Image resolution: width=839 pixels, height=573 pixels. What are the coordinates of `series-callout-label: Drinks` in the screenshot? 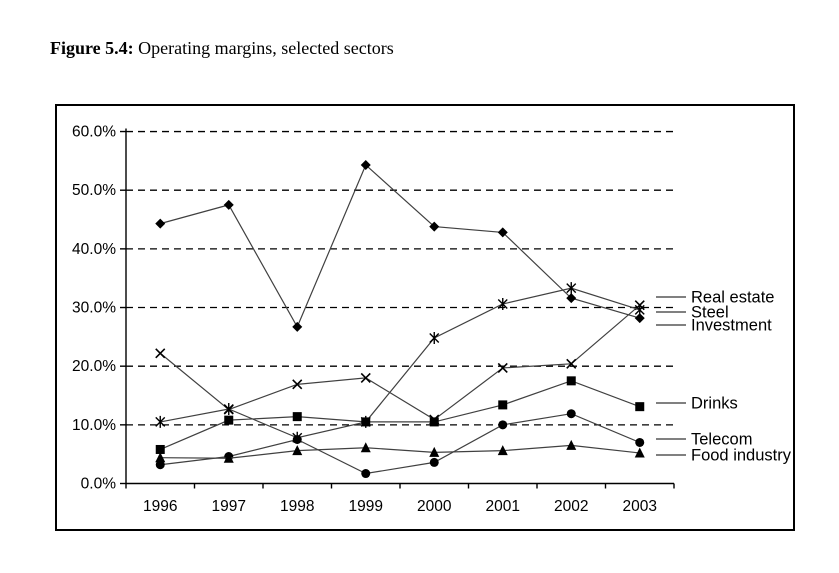 It's located at (714, 404).